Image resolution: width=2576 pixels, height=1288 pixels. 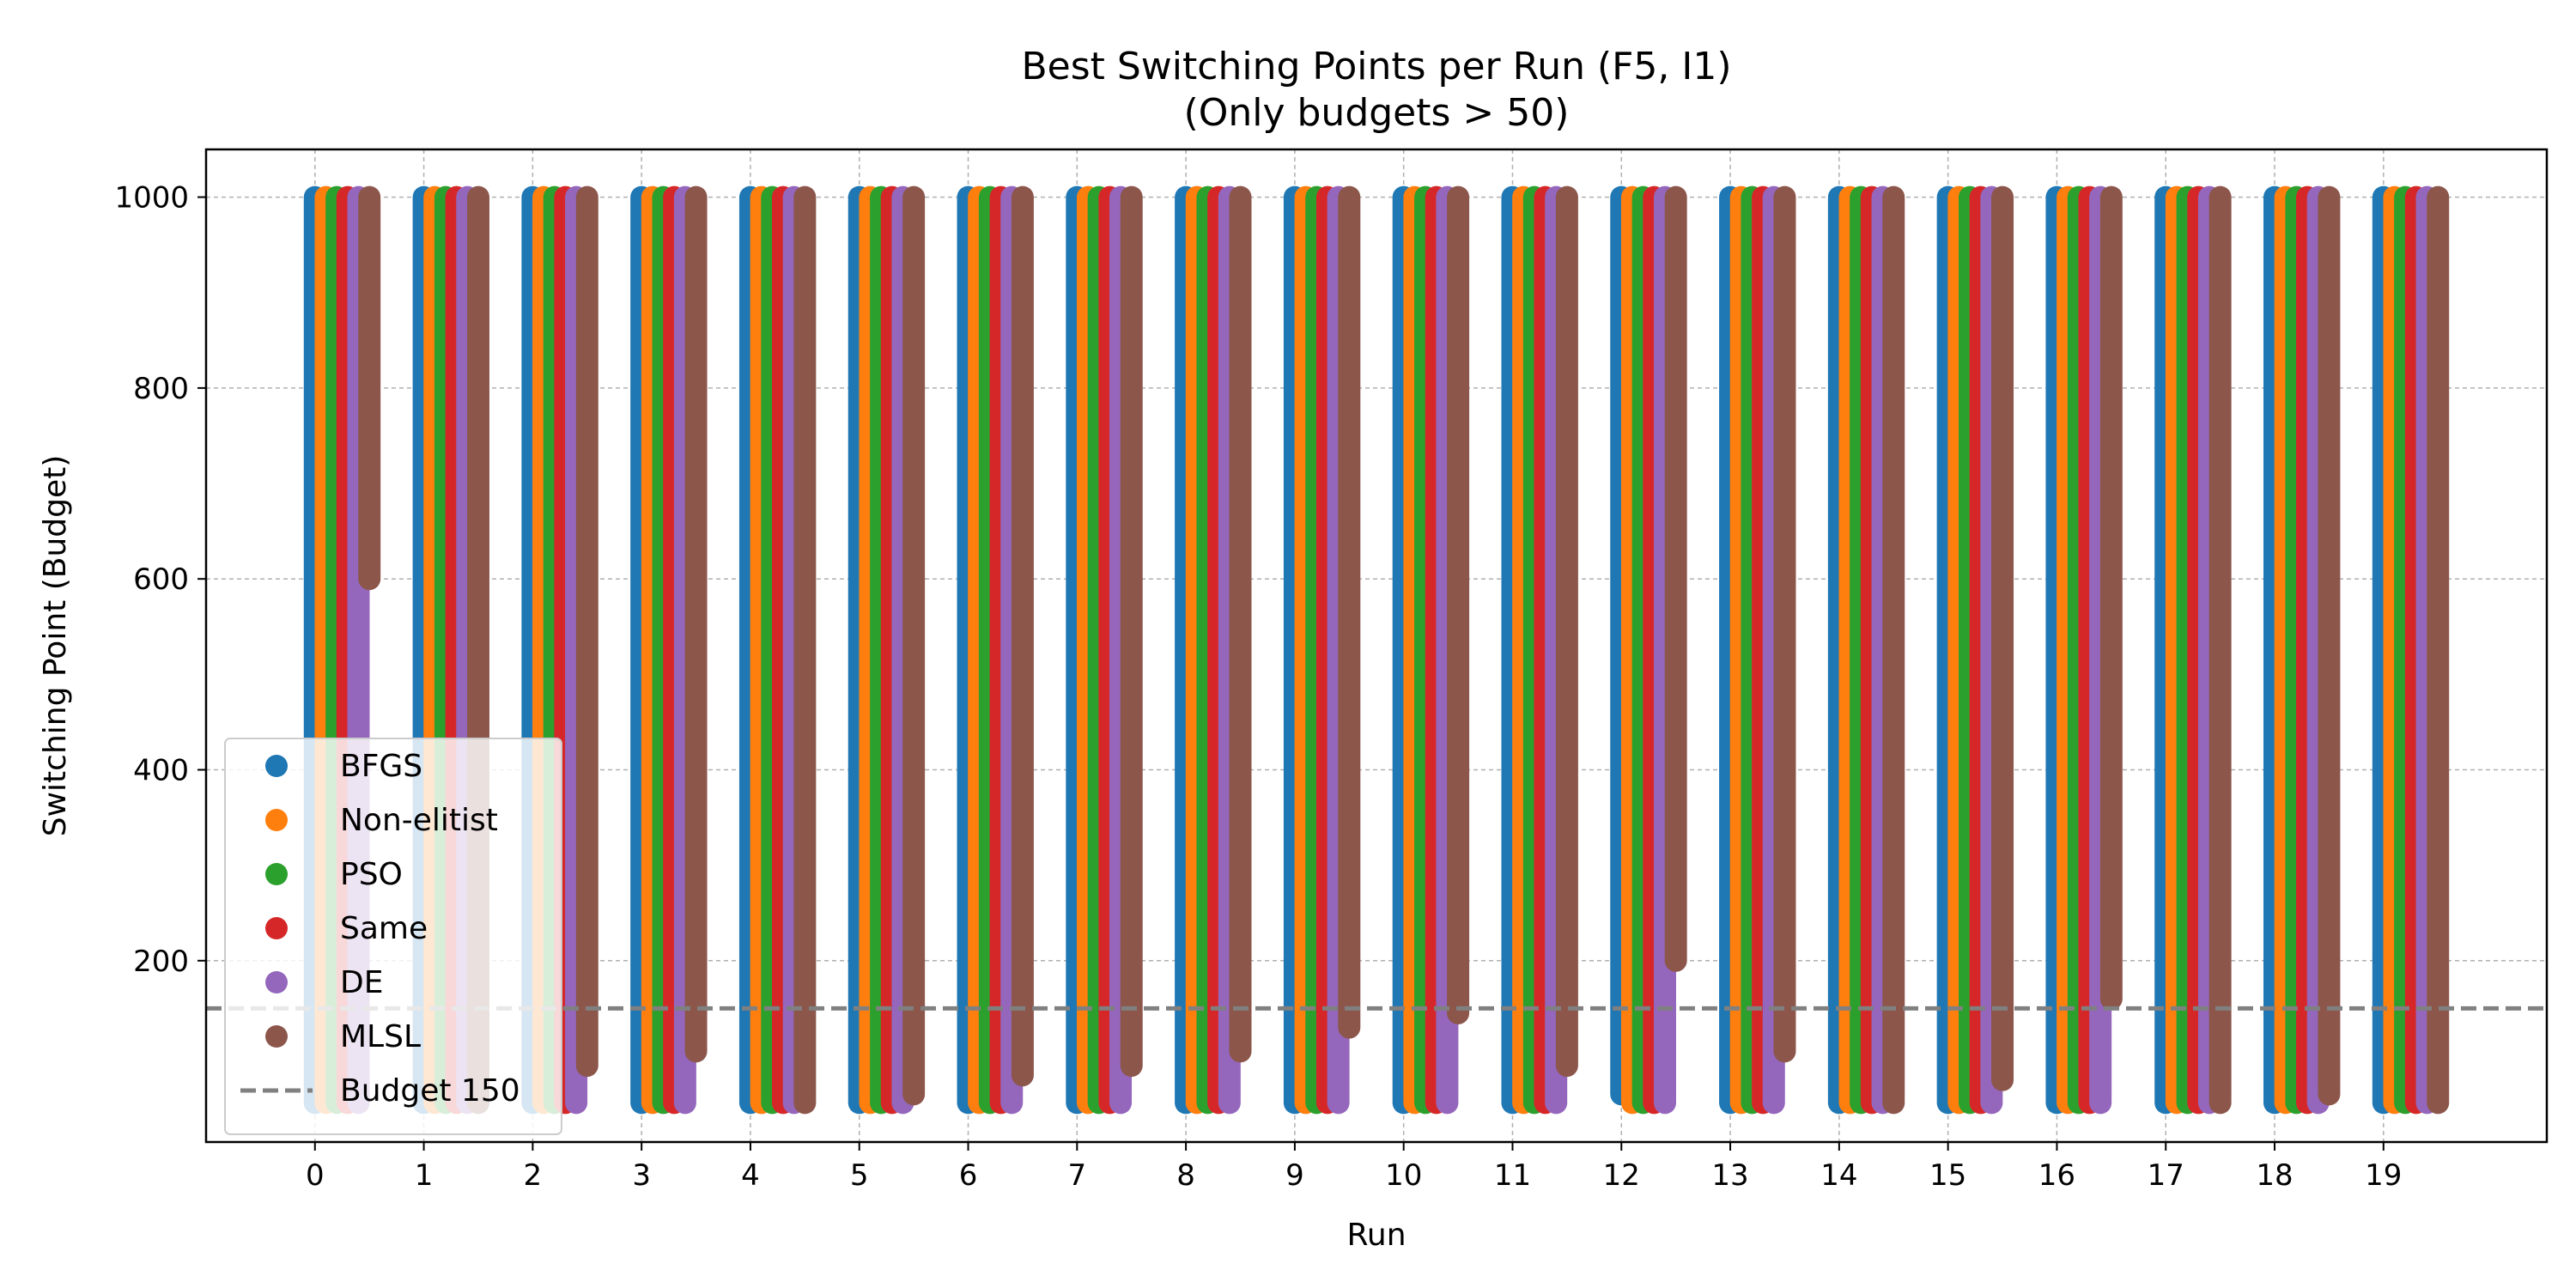 What do you see at coordinates (381, 766) in the screenshot?
I see `legend-label: BFGS` at bounding box center [381, 766].